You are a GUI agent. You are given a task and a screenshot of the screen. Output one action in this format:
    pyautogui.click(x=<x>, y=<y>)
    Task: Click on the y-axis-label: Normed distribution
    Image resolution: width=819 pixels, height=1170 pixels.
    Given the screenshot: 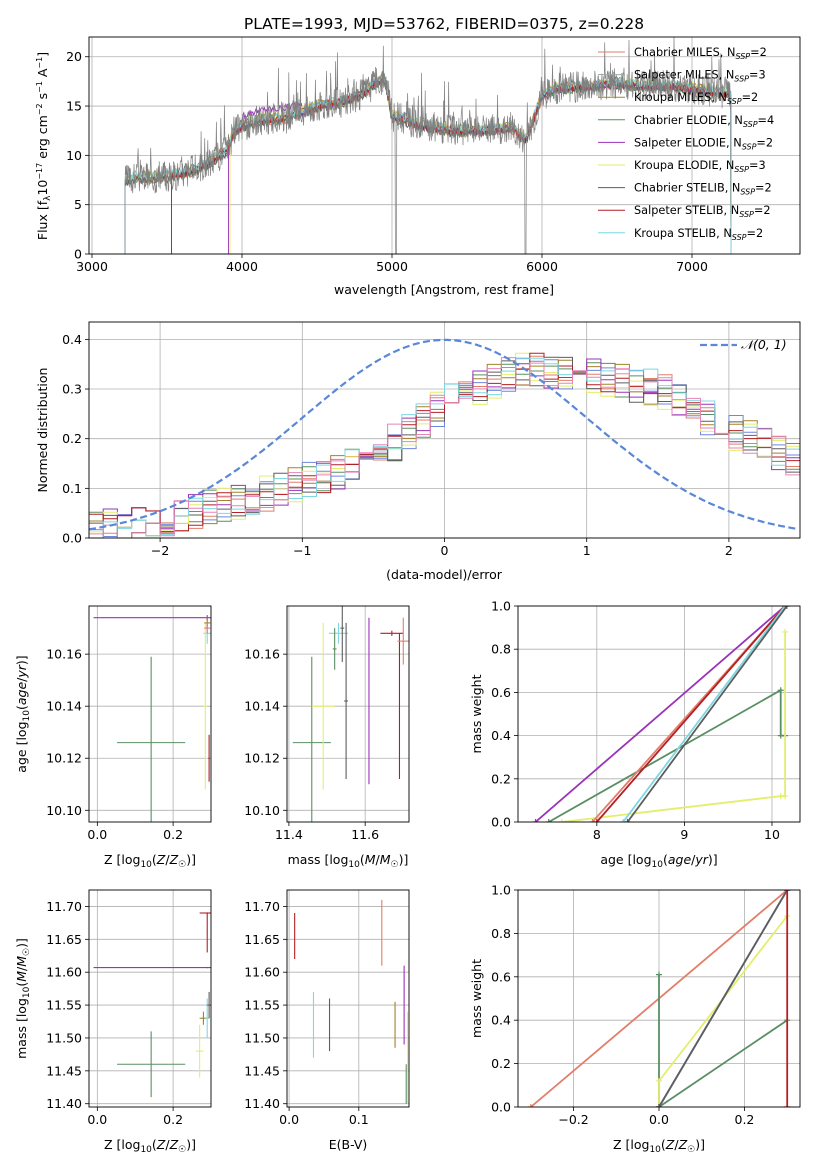 What is the action you would take?
    pyautogui.click(x=42, y=430)
    